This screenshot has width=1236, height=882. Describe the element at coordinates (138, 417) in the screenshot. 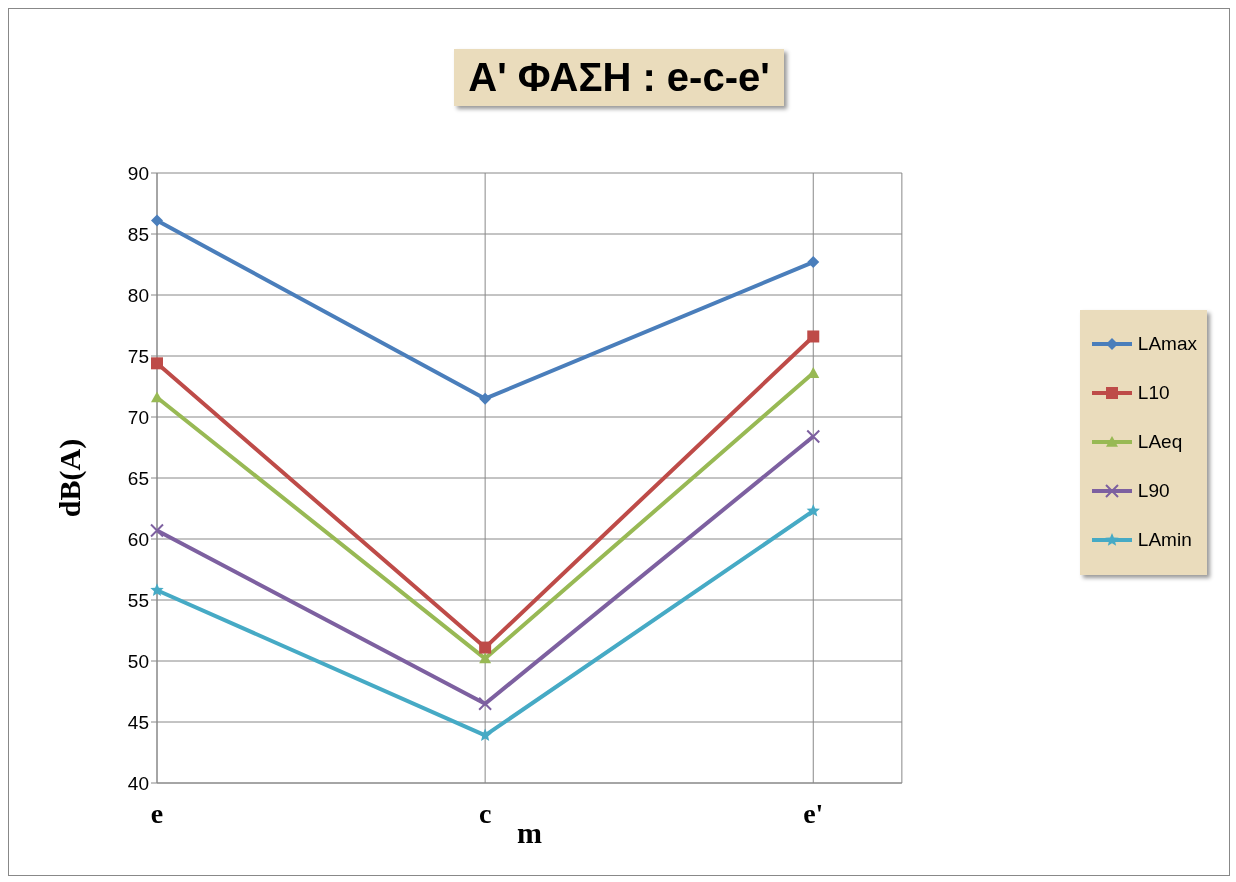

I see `y-tick-label: 70` at that location.